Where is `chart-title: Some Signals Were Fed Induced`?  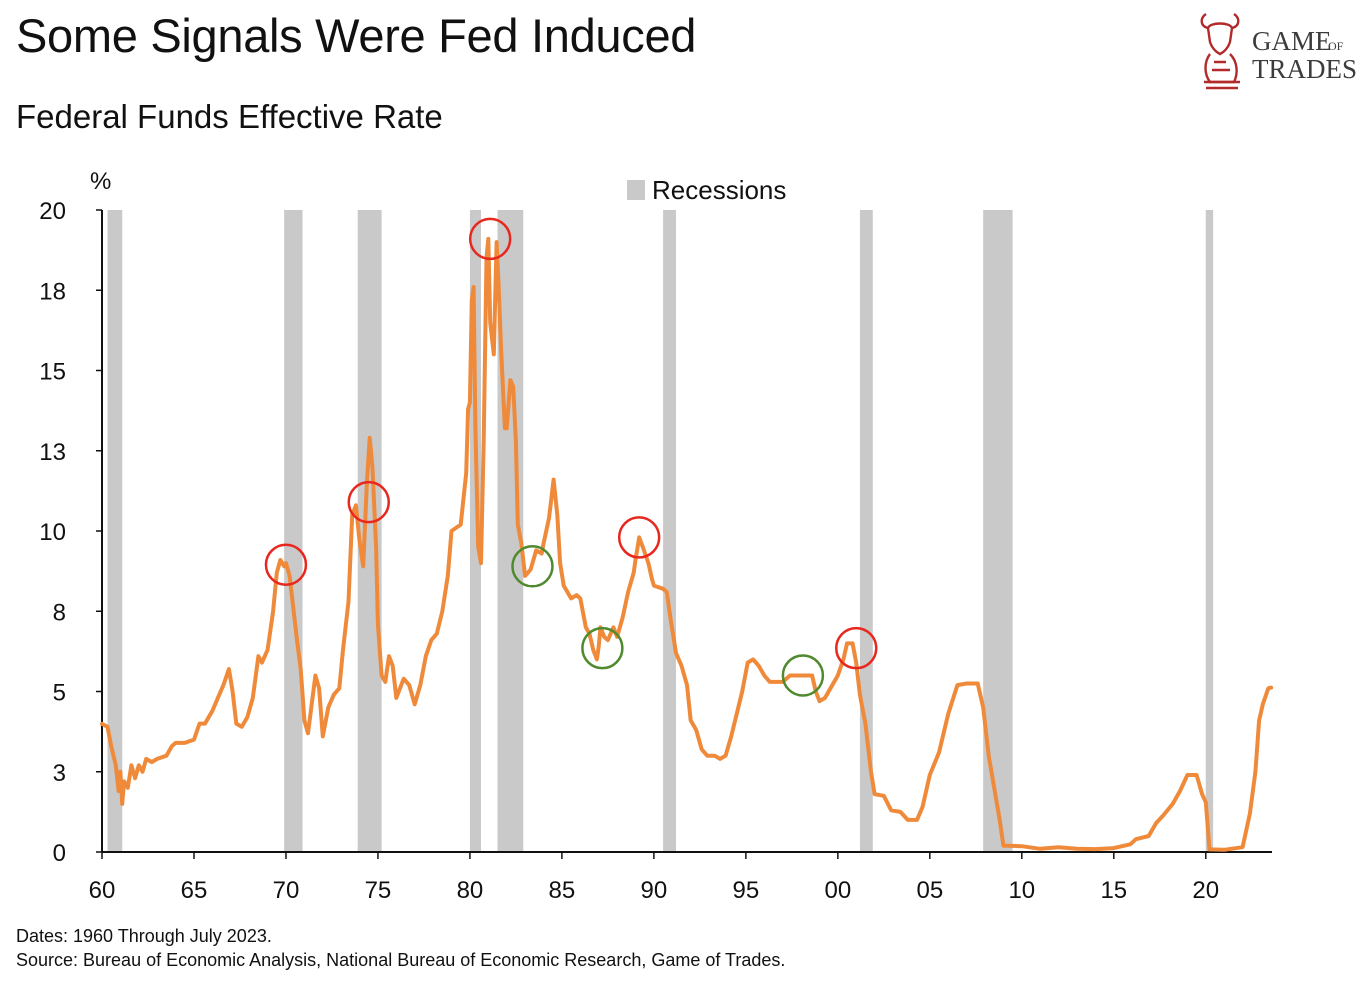
chart-title: Some Signals Were Fed Induced is located at coordinates (356, 35).